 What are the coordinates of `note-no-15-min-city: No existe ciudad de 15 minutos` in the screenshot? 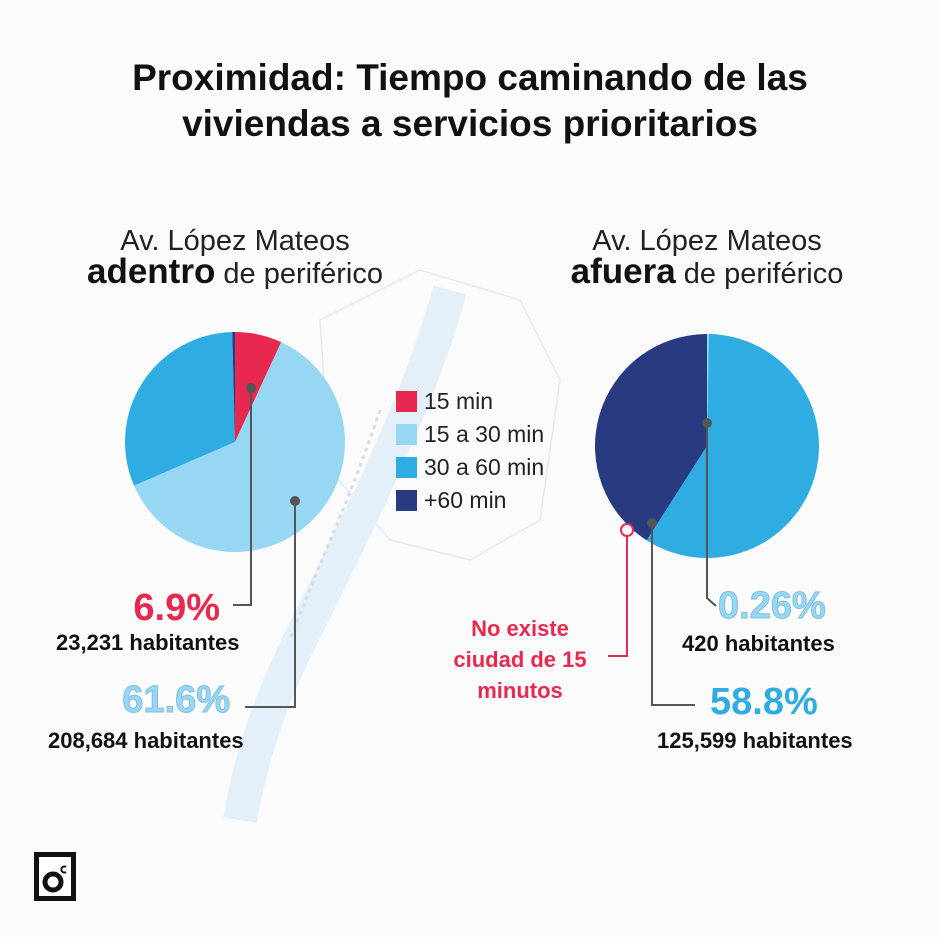 It's located at (520, 659).